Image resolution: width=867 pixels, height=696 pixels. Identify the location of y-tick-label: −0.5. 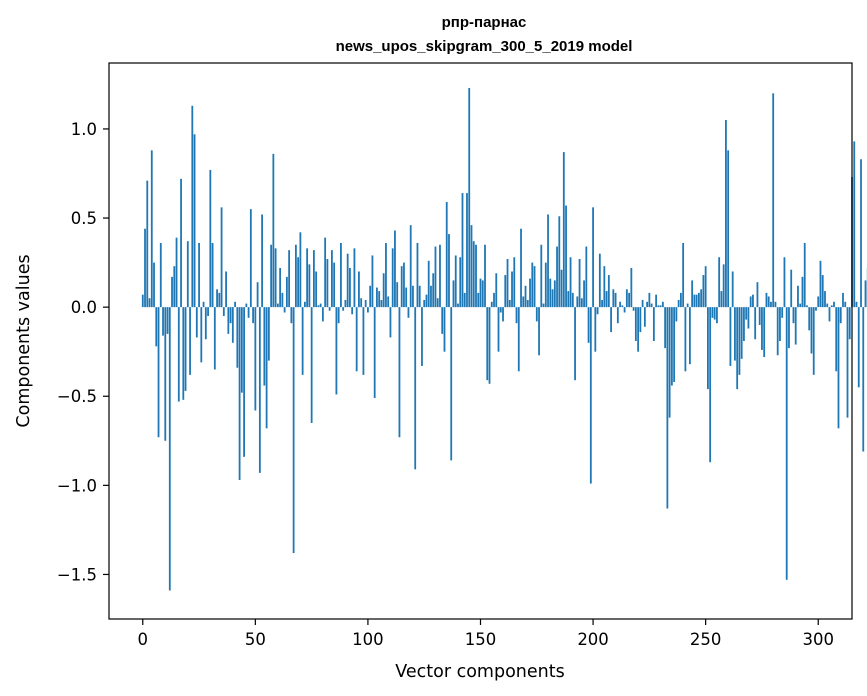
(77, 396).